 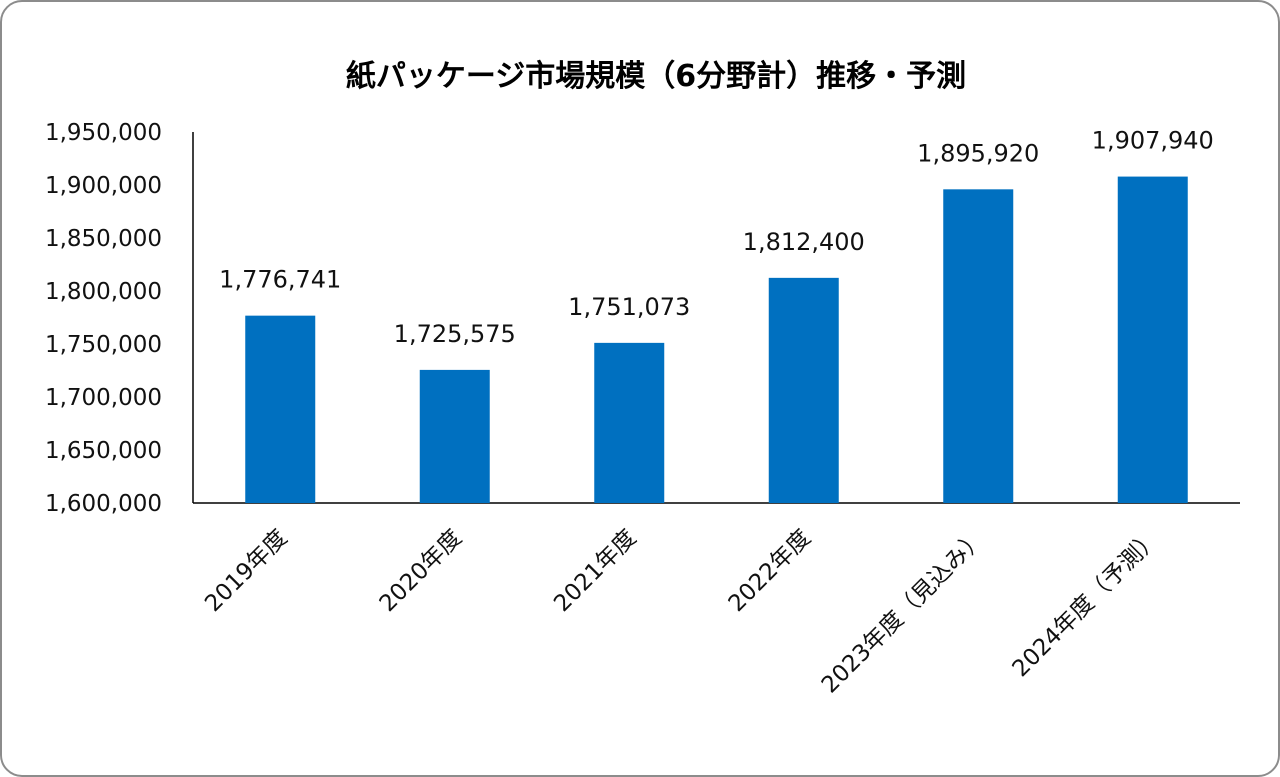 What do you see at coordinates (904, 612) in the screenshot?
I see `x-tick-label: 2023年度（見込み）` at bounding box center [904, 612].